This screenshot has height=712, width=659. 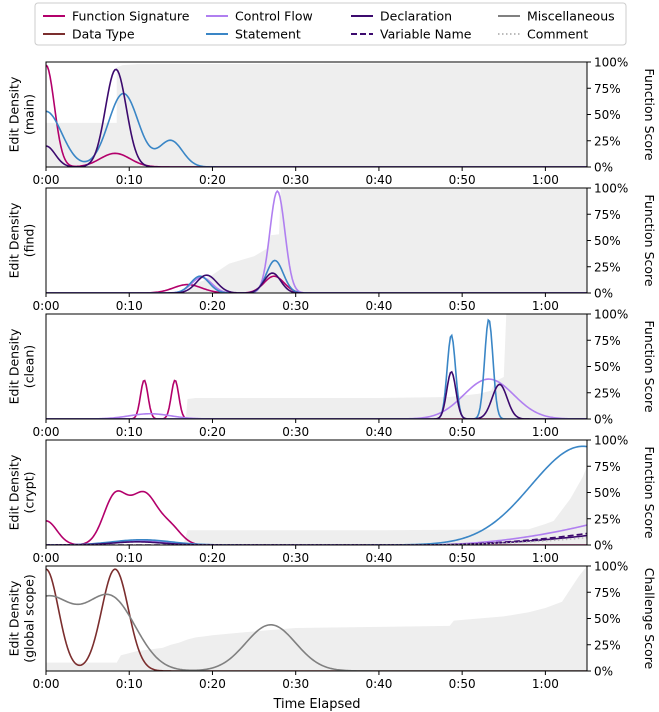 What do you see at coordinates (22, 114) in the screenshot?
I see `y-axis-label: Edit Density(main)` at bounding box center [22, 114].